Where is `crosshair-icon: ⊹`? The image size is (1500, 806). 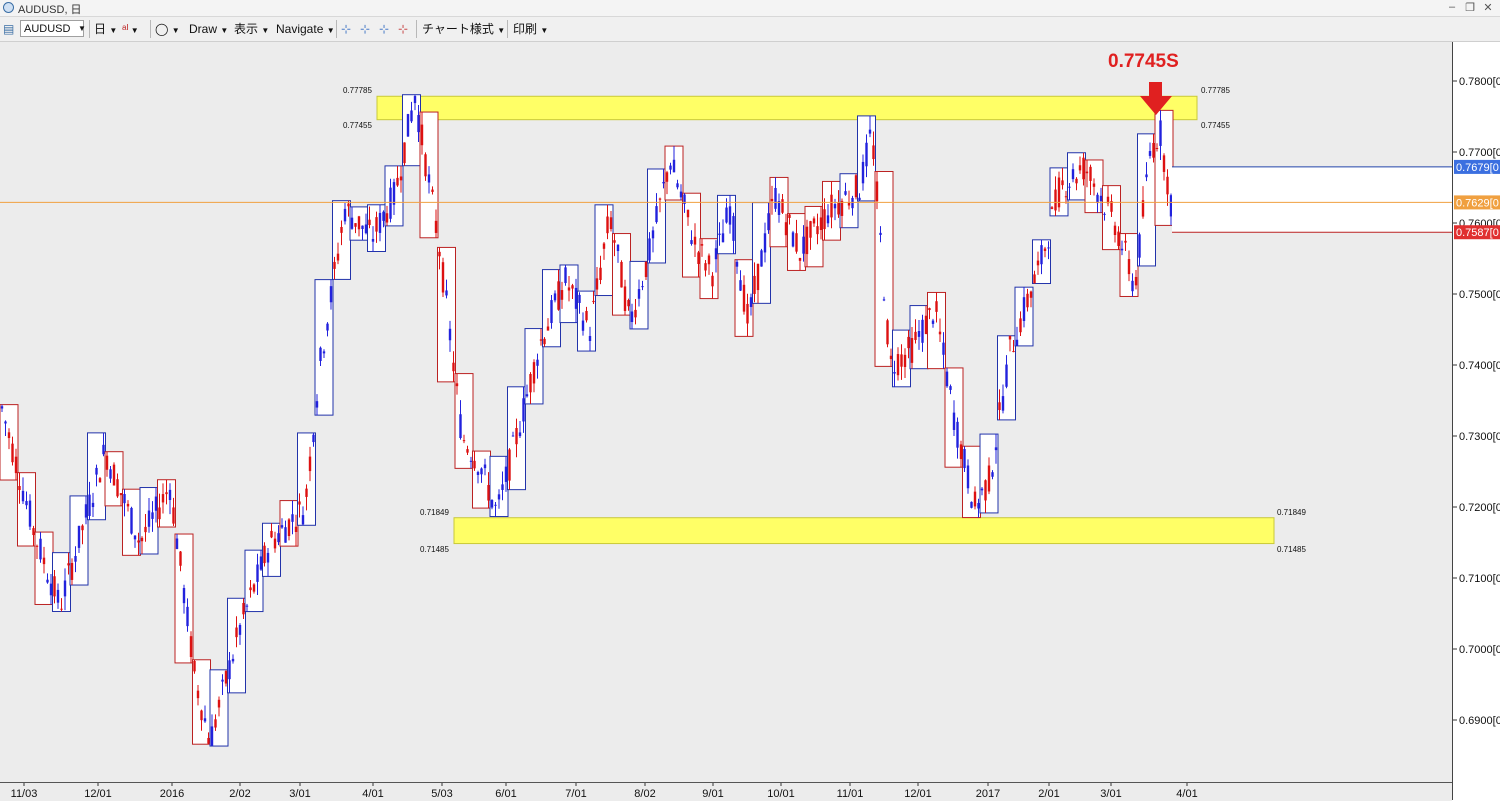 crosshair-icon: ⊹ is located at coordinates (346, 29).